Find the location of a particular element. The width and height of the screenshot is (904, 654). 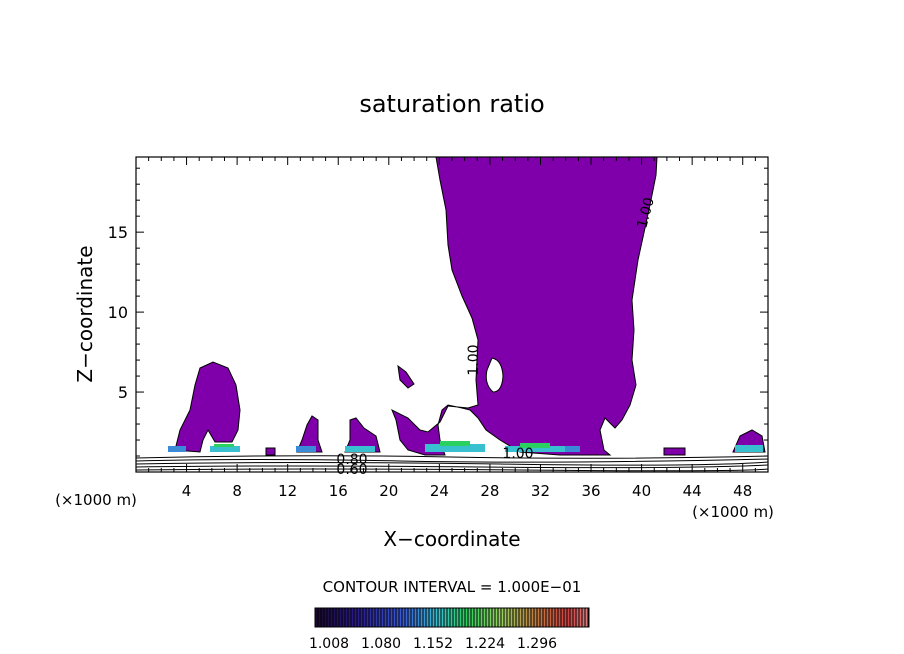

tick-label: 10 is located at coordinates (118, 312).